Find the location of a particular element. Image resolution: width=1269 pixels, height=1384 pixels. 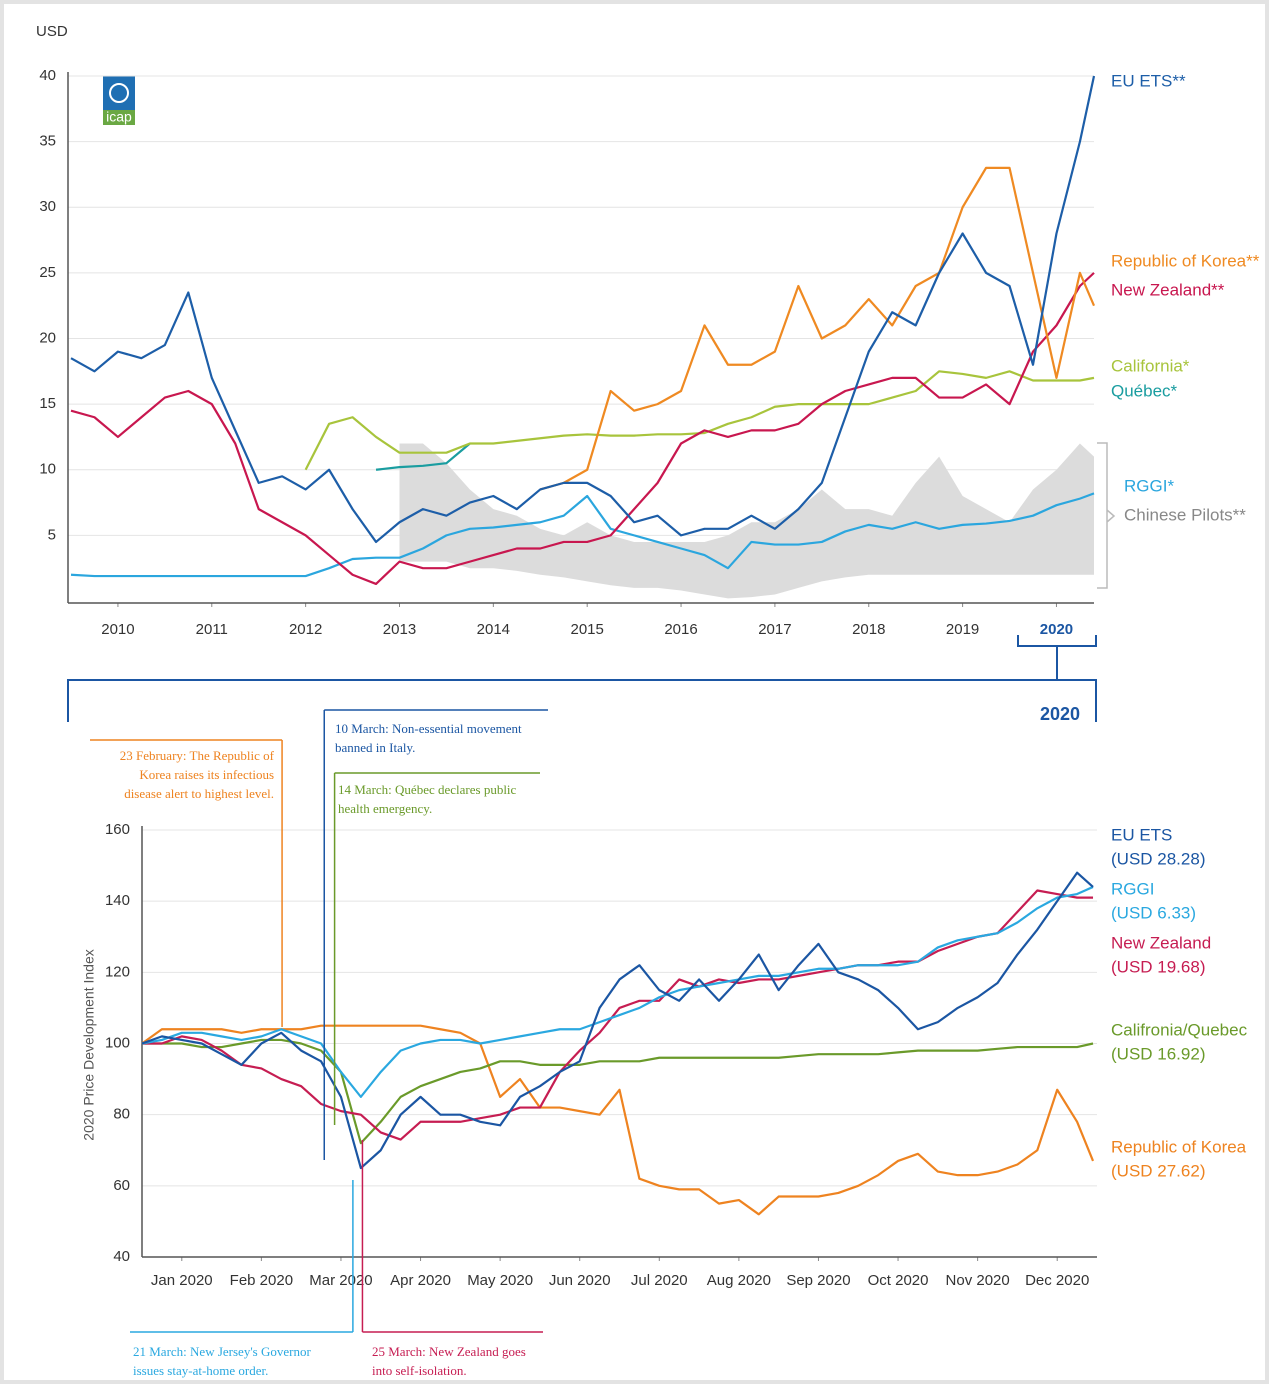

x-tick-label: 2012 is located at coordinates (305, 629).